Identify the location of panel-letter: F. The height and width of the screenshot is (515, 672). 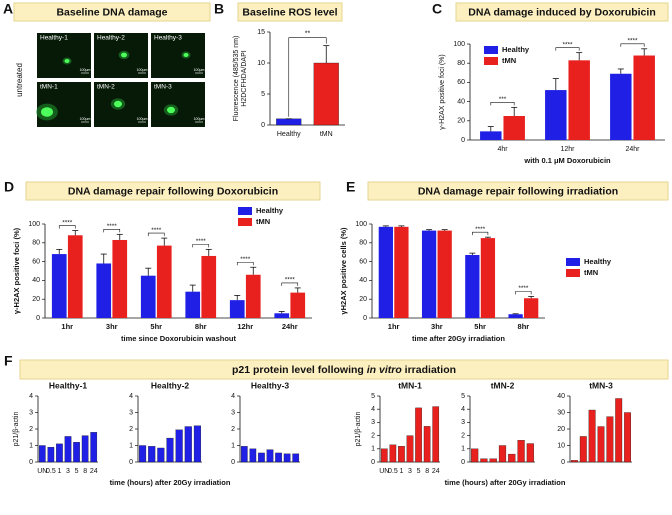
(8, 361).